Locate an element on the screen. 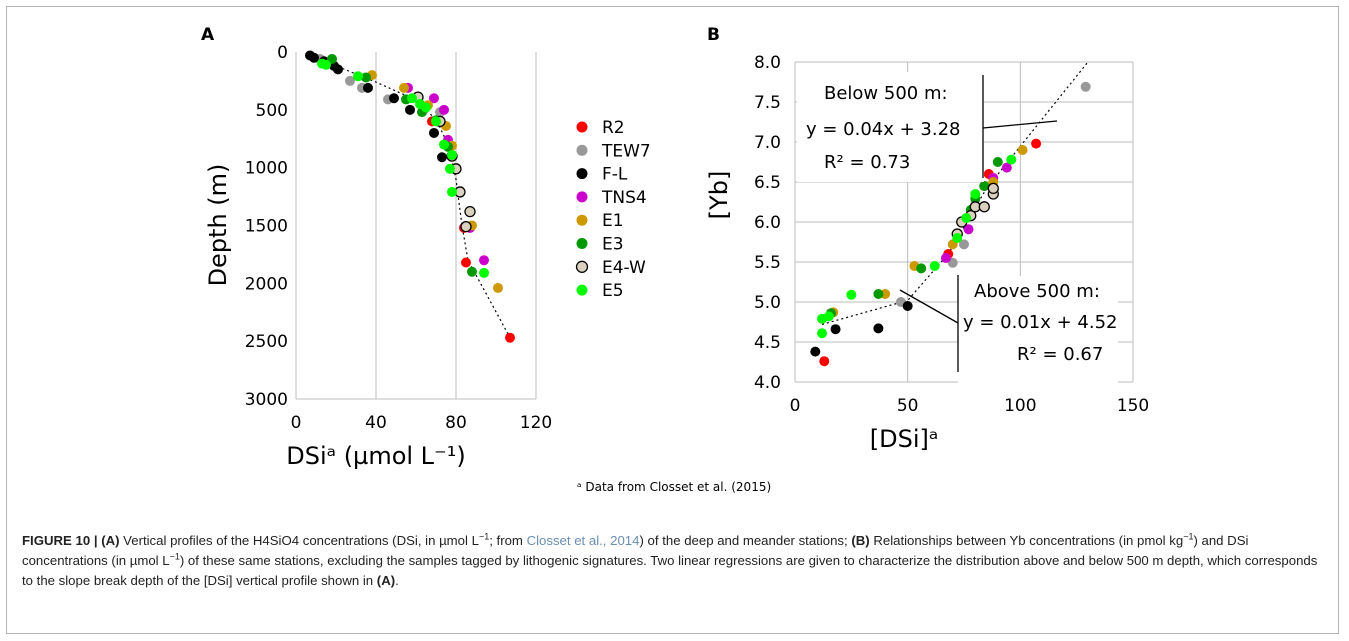  panel-a-y-tick-label: 500 is located at coordinates (272, 111).